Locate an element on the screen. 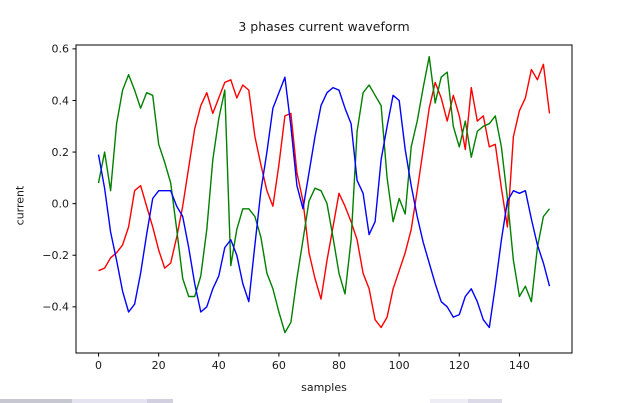  y-tick-label: 0.2 is located at coordinates (61, 152).